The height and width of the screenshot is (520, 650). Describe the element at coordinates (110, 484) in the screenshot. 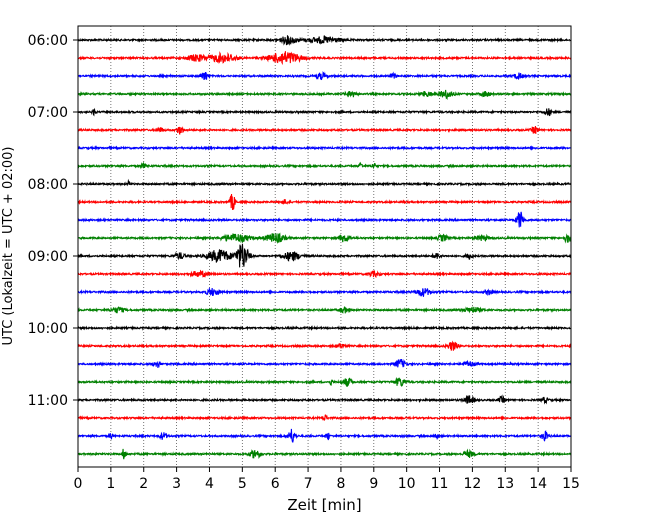

I see `x-tick-label: 1` at that location.